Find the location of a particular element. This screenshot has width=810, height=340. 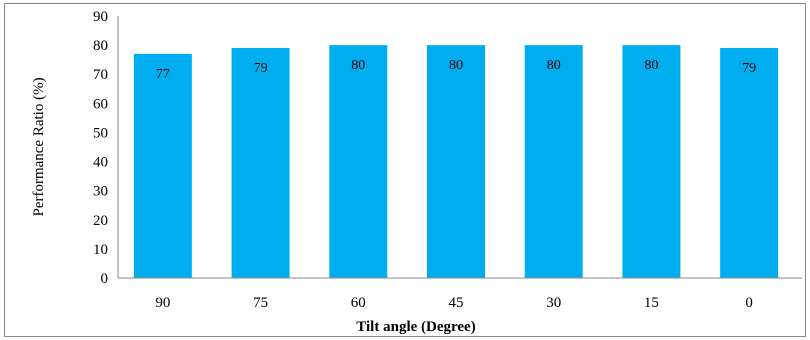

y-tick-label: 70 is located at coordinates (100, 75).